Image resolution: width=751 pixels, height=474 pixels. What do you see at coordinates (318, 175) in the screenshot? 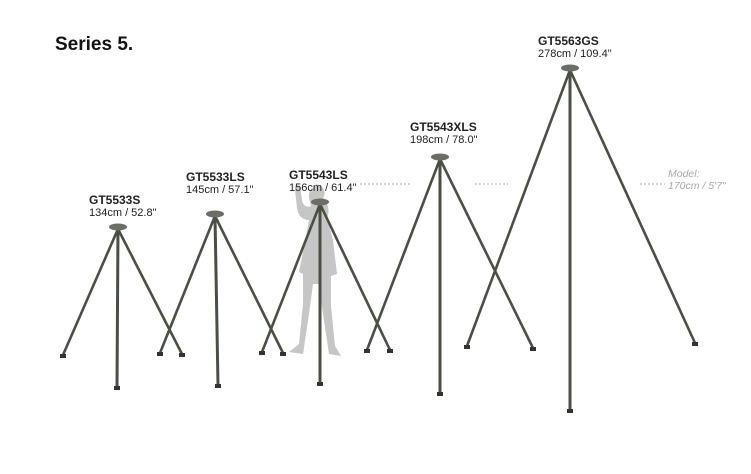
I see `tripod-name: GT5543LS` at bounding box center [318, 175].